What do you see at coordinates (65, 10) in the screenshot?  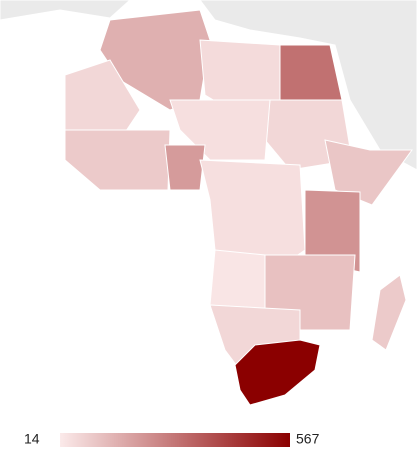 I see `europe` at bounding box center [65, 10].